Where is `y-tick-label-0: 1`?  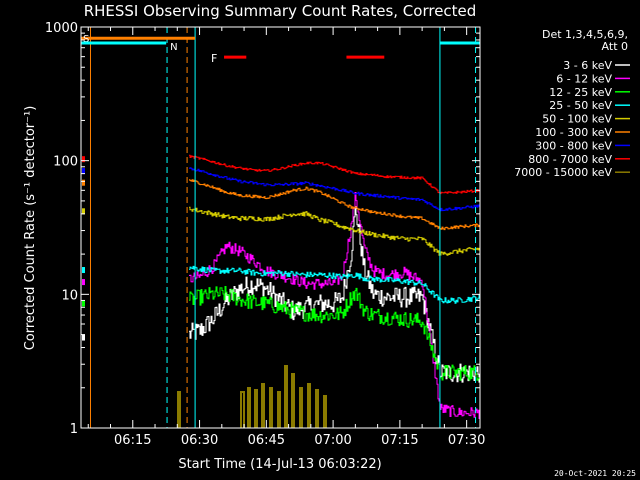 y-tick-label-0: 1 is located at coordinates (74, 429).